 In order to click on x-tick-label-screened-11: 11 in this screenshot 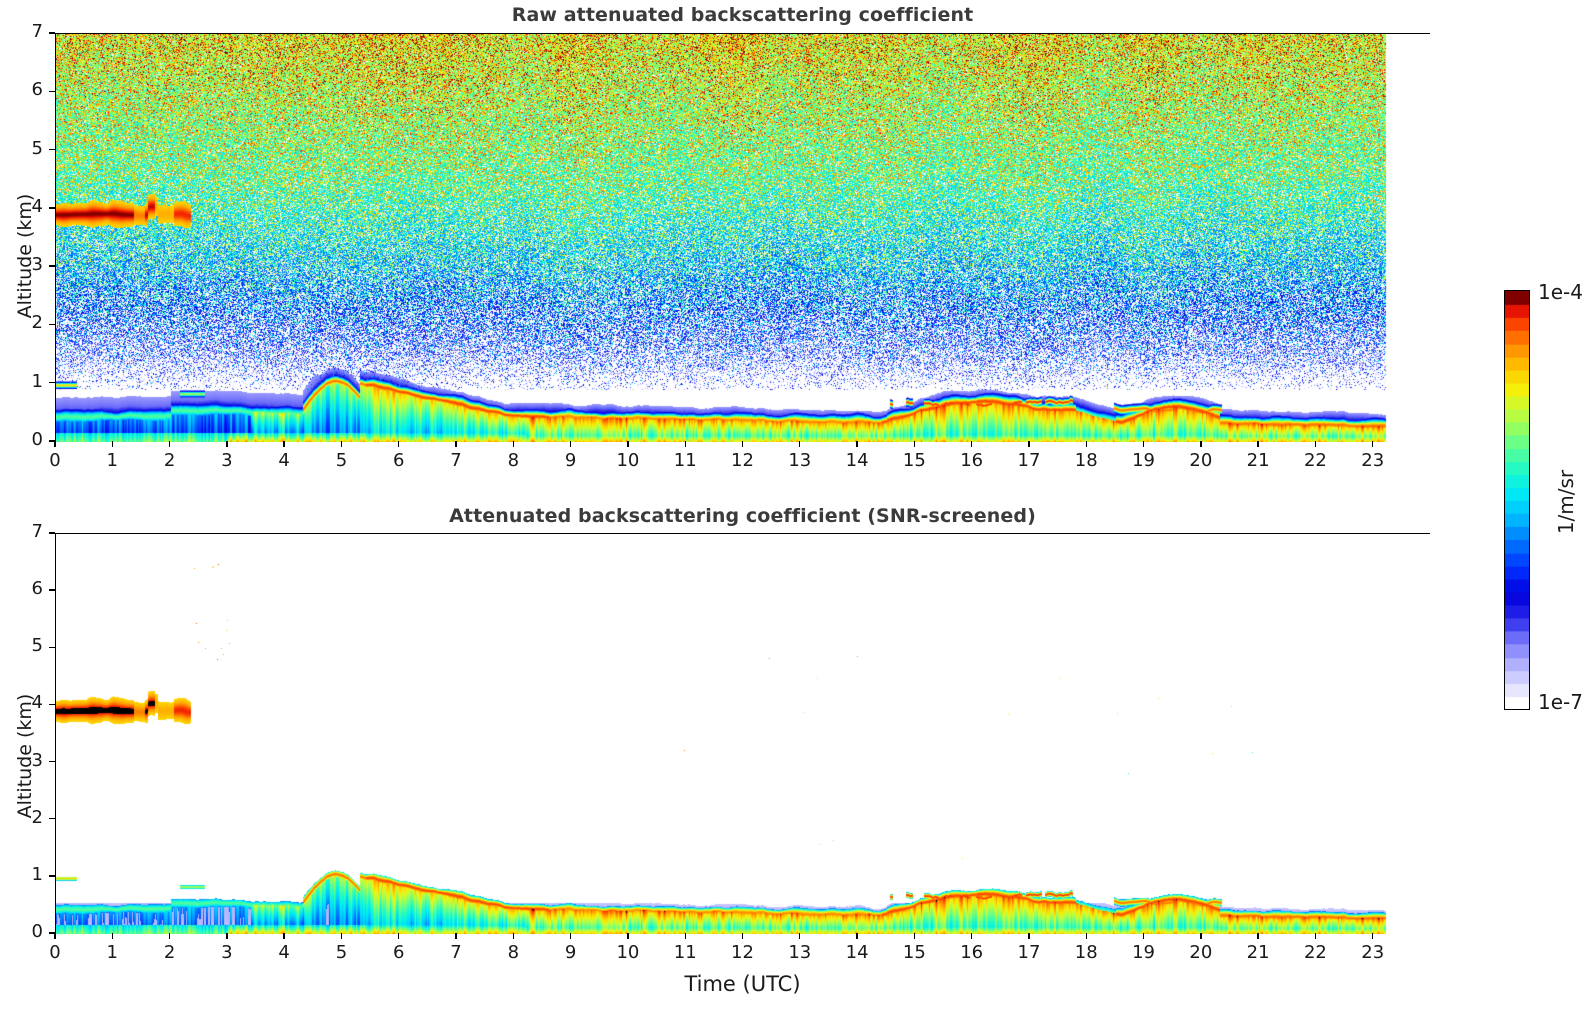, I will do `click(685, 952)`.